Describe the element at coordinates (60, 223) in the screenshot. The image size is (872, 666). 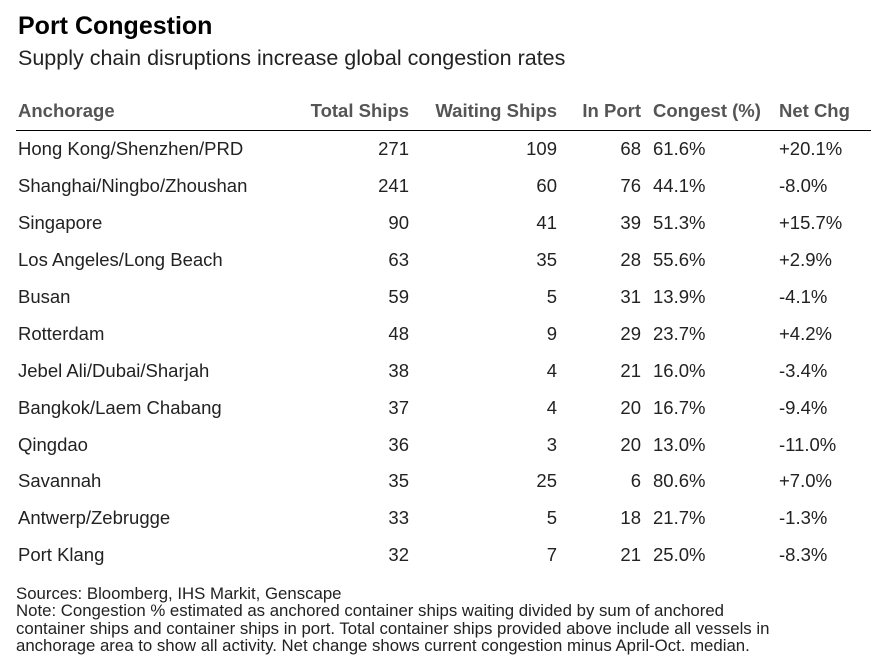
I see `table-cell: Singapore` at that location.